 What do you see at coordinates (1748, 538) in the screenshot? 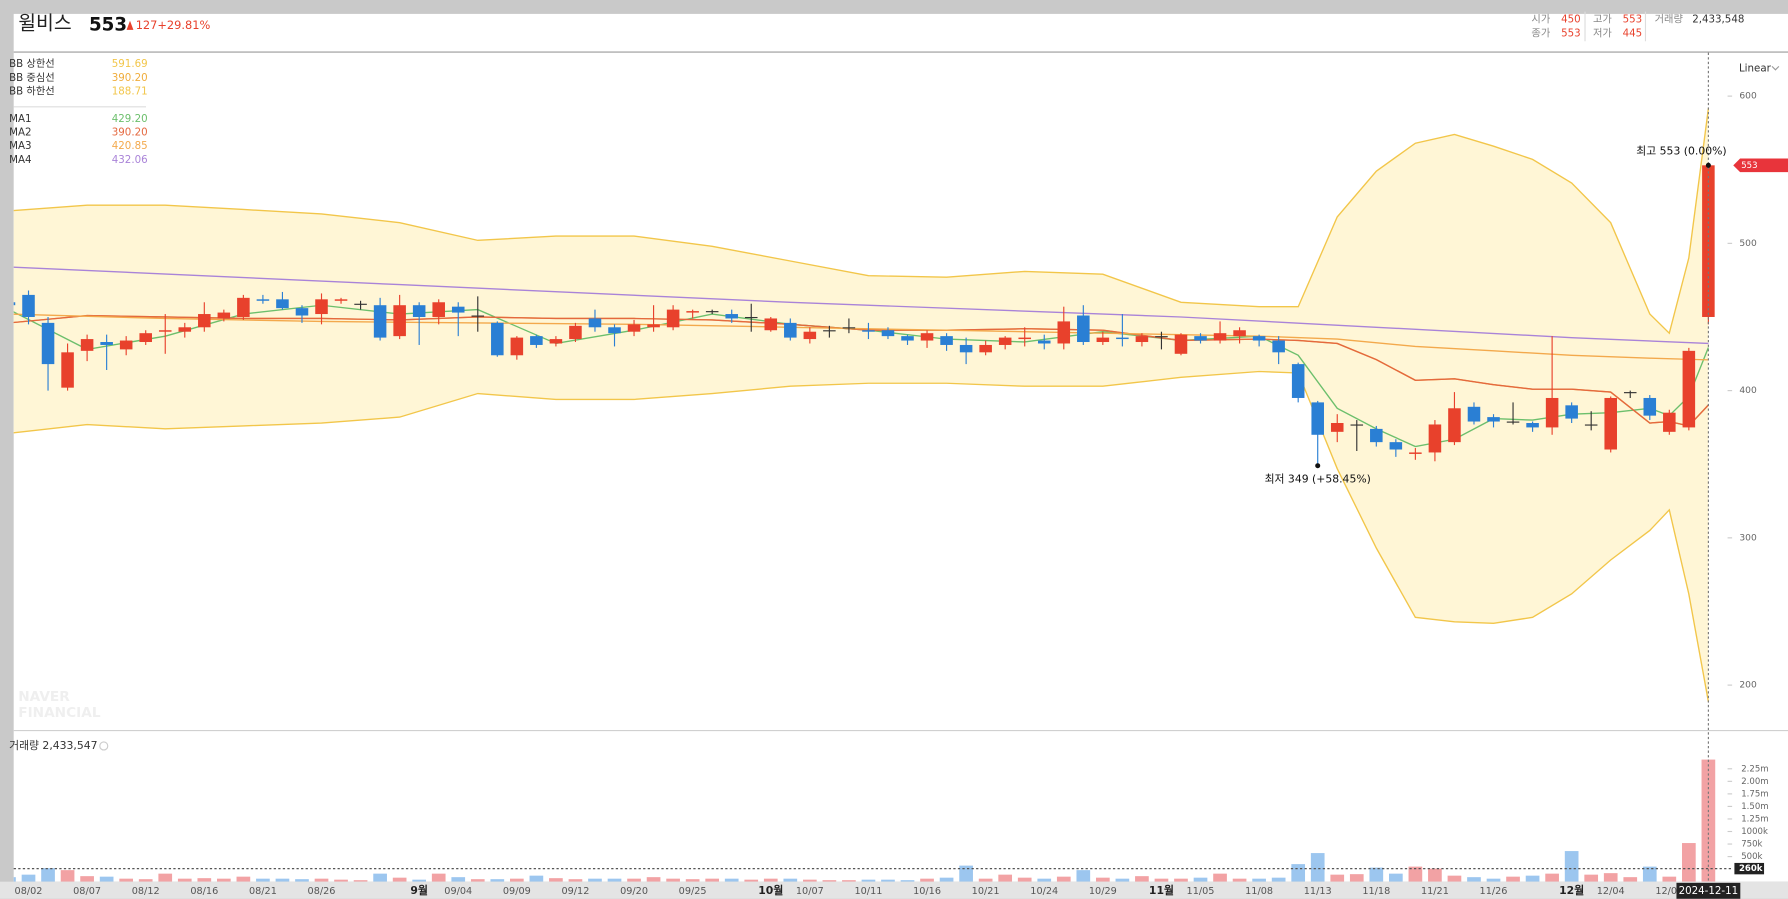
I see `y-tick-label: 300` at bounding box center [1748, 538].